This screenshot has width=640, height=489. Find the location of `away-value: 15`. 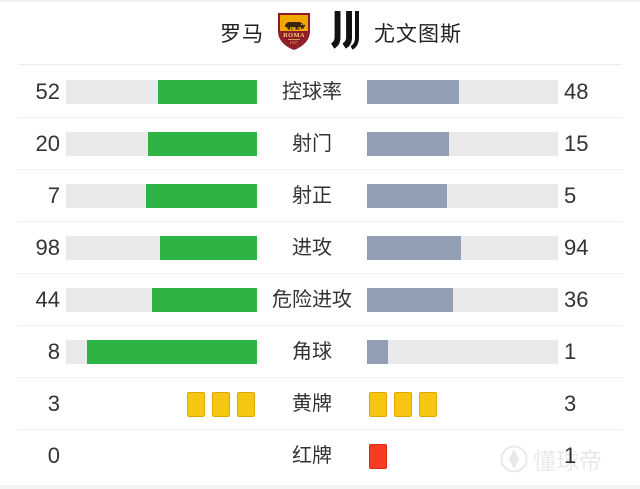

away-value: 15 is located at coordinates (576, 143).